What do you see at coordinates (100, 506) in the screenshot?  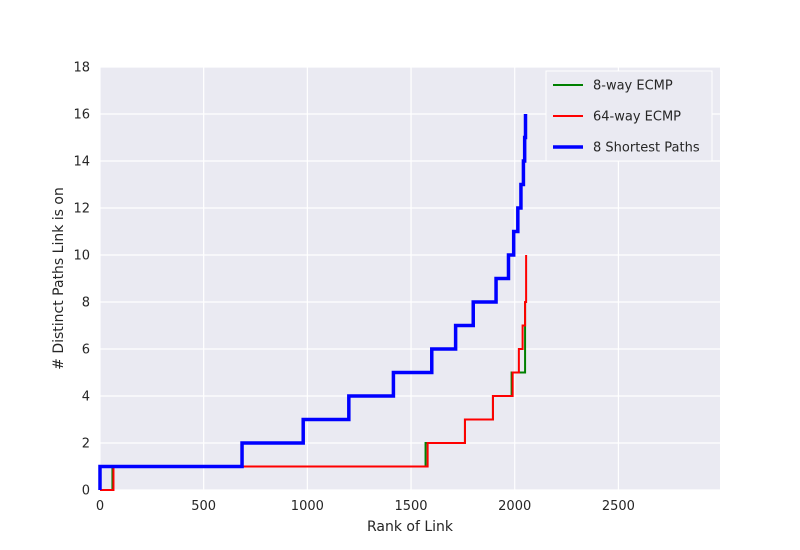 I see `x-tick-label: 0` at bounding box center [100, 506].